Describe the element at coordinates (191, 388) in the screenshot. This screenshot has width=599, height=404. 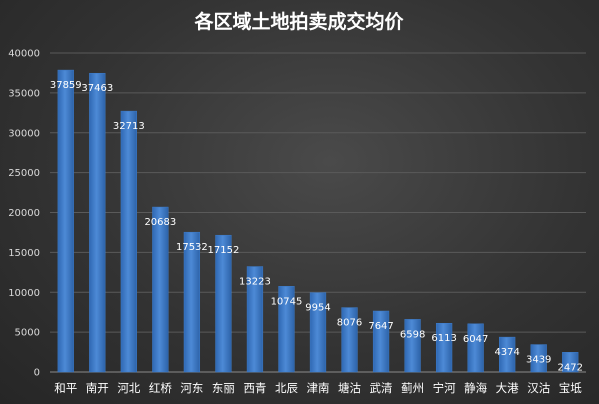
I see `x-category-label: 河东` at that location.